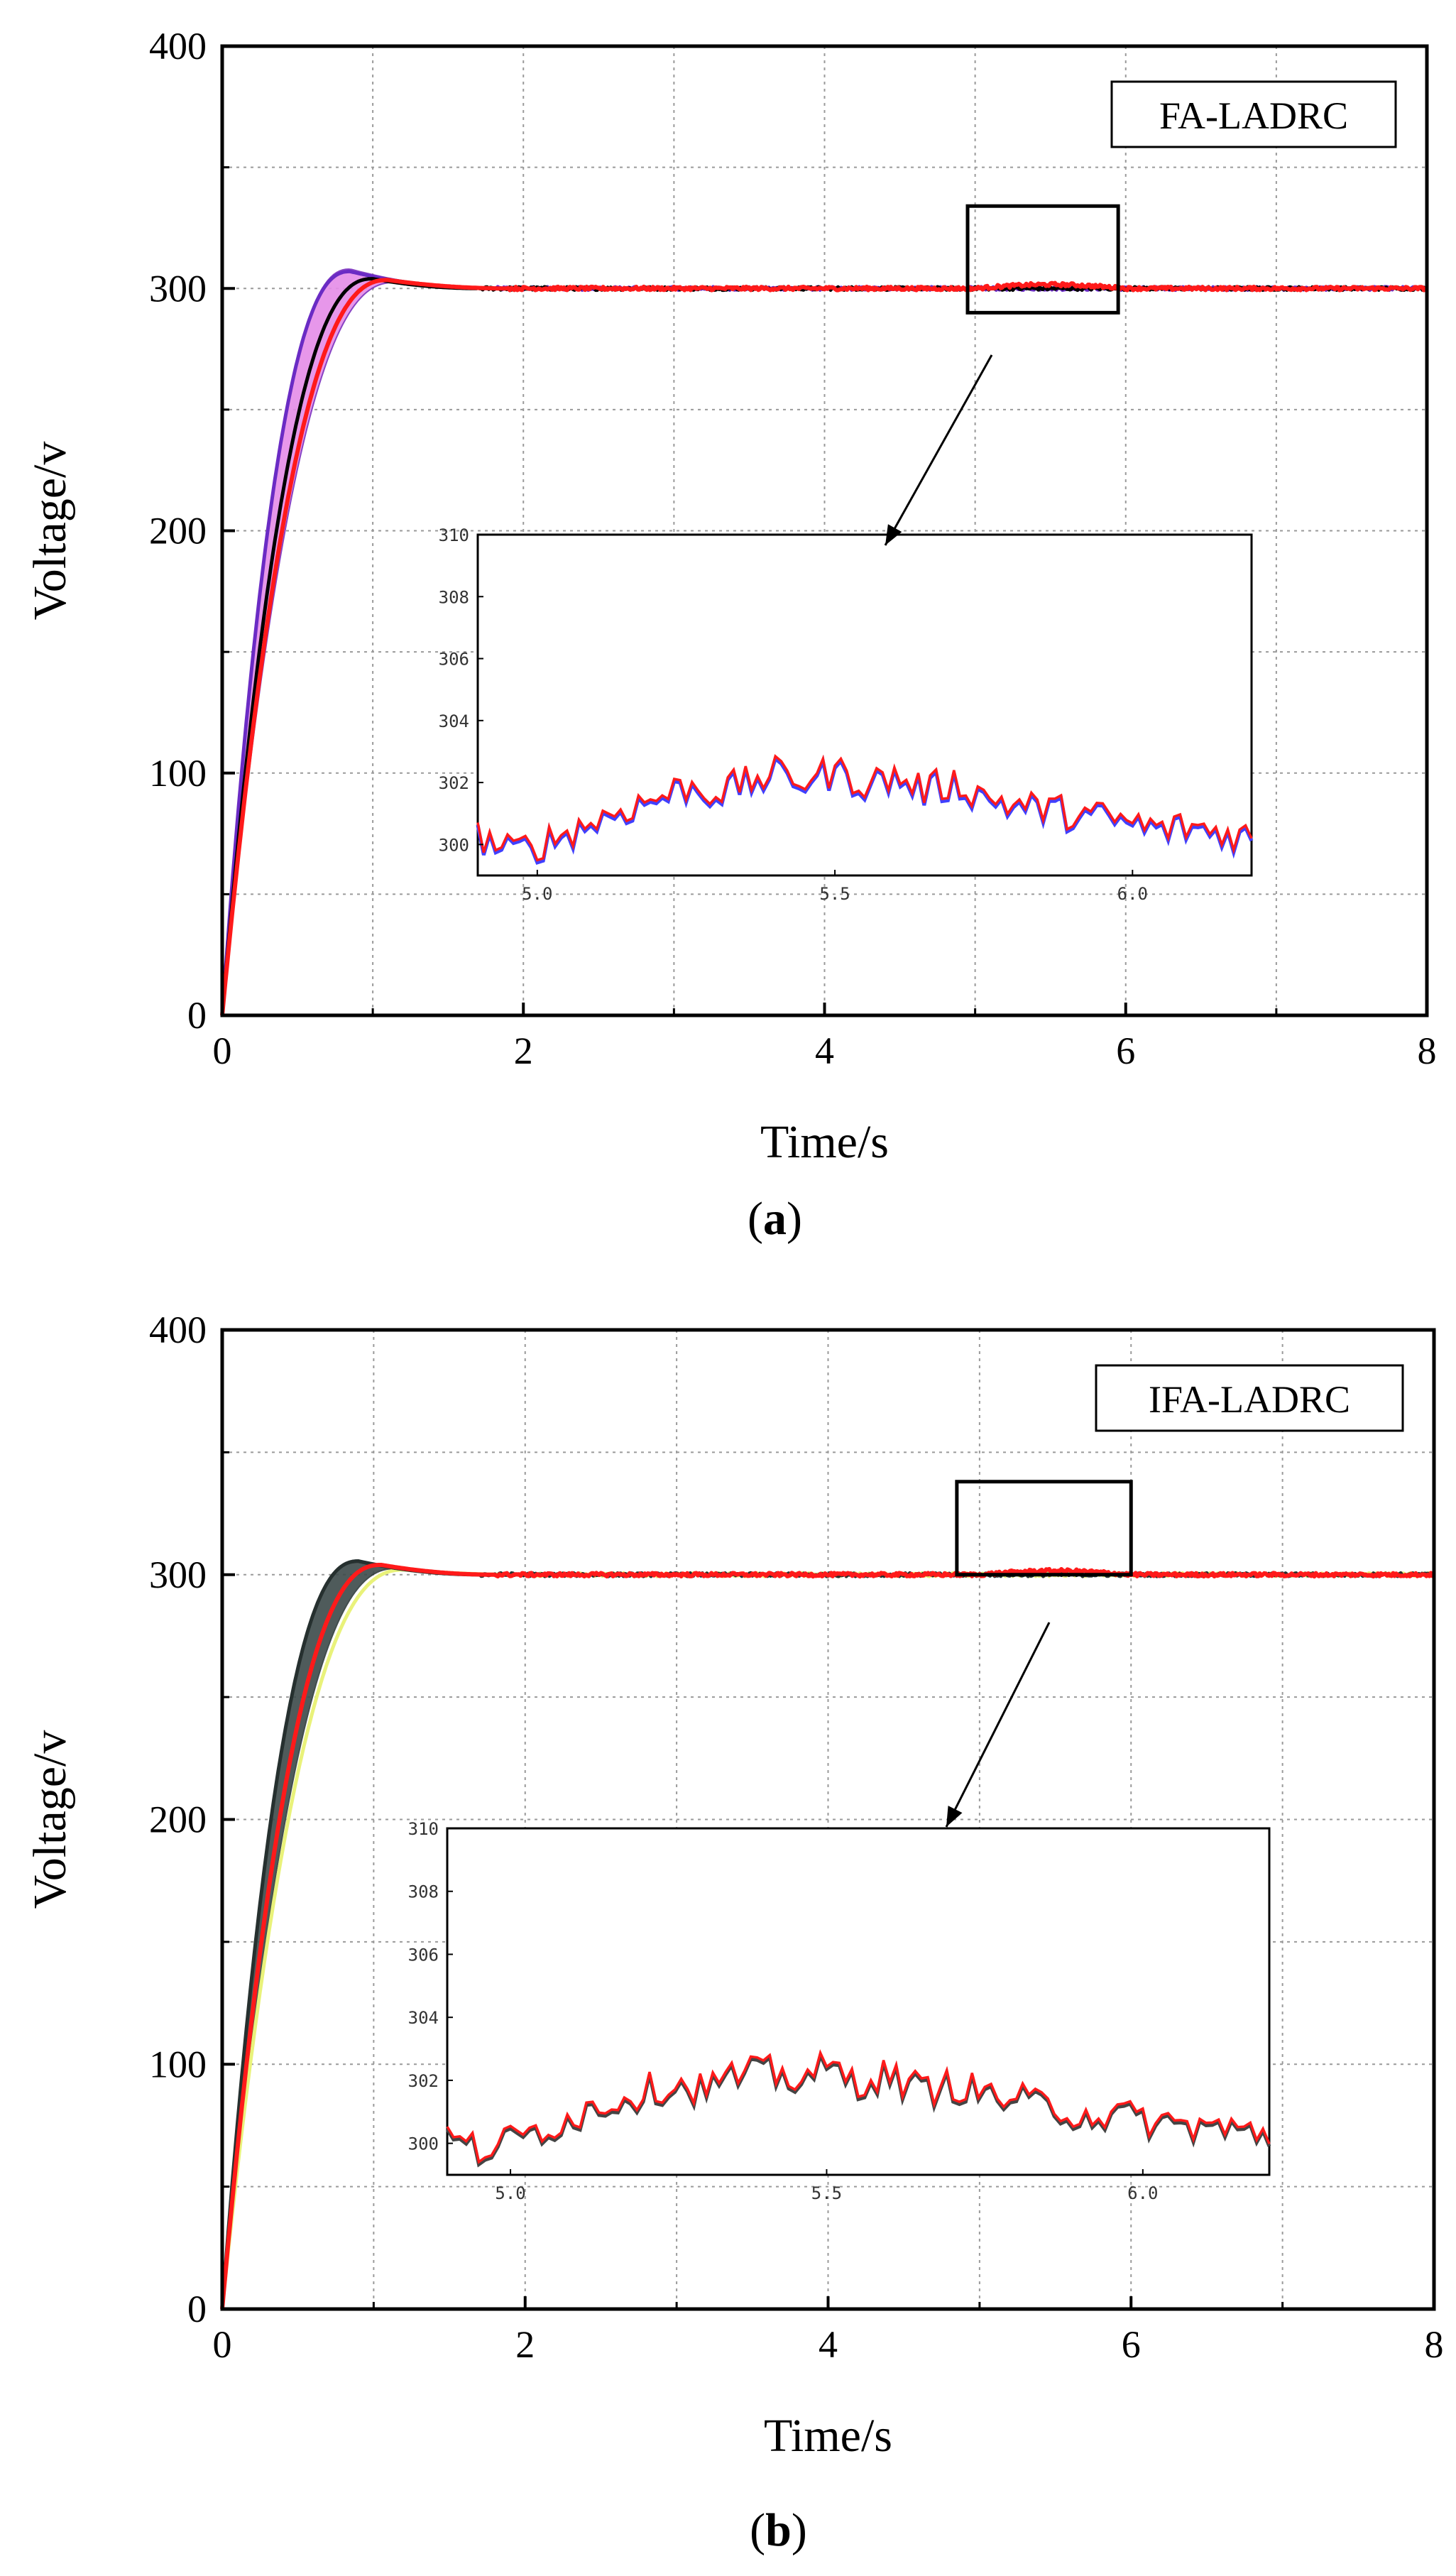 The height and width of the screenshot is (2576, 1456). I want to click on panel-caption: (a), so click(775, 1219).